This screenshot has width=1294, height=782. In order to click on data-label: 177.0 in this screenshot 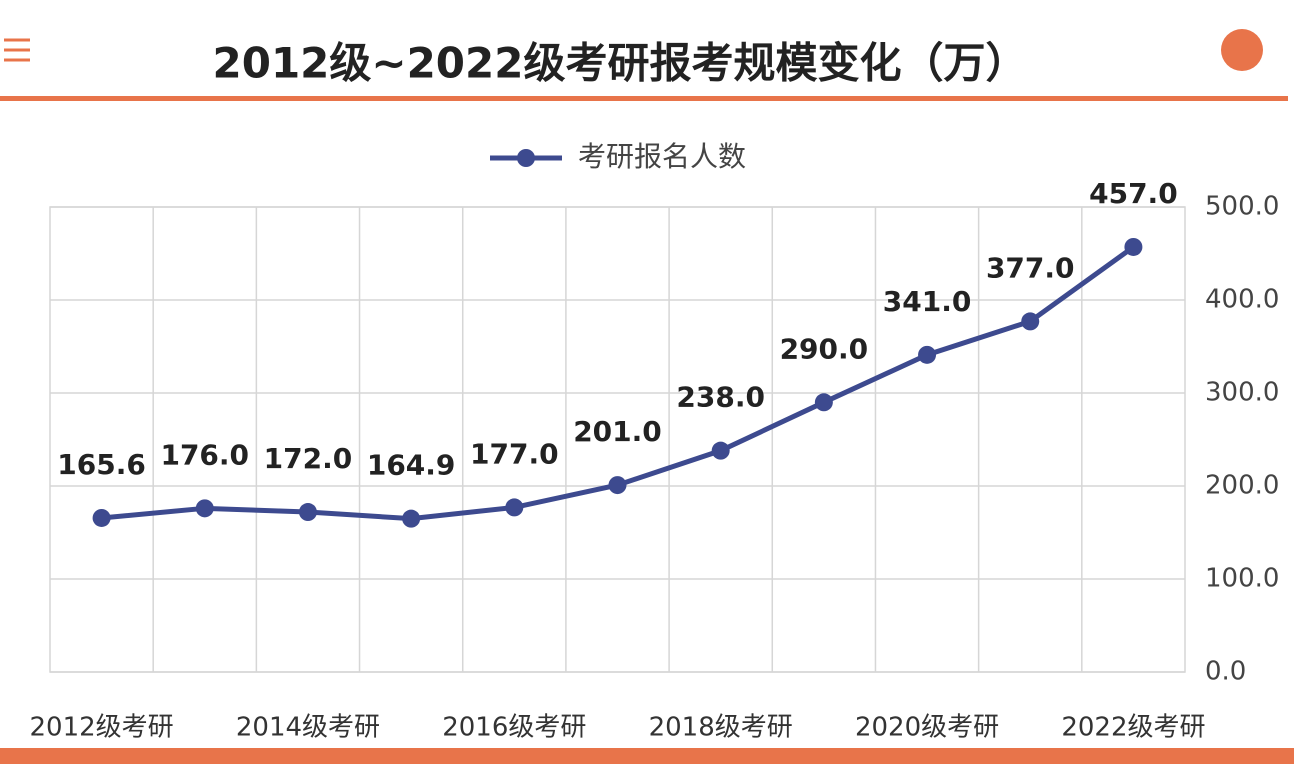, I will do `click(514, 453)`.